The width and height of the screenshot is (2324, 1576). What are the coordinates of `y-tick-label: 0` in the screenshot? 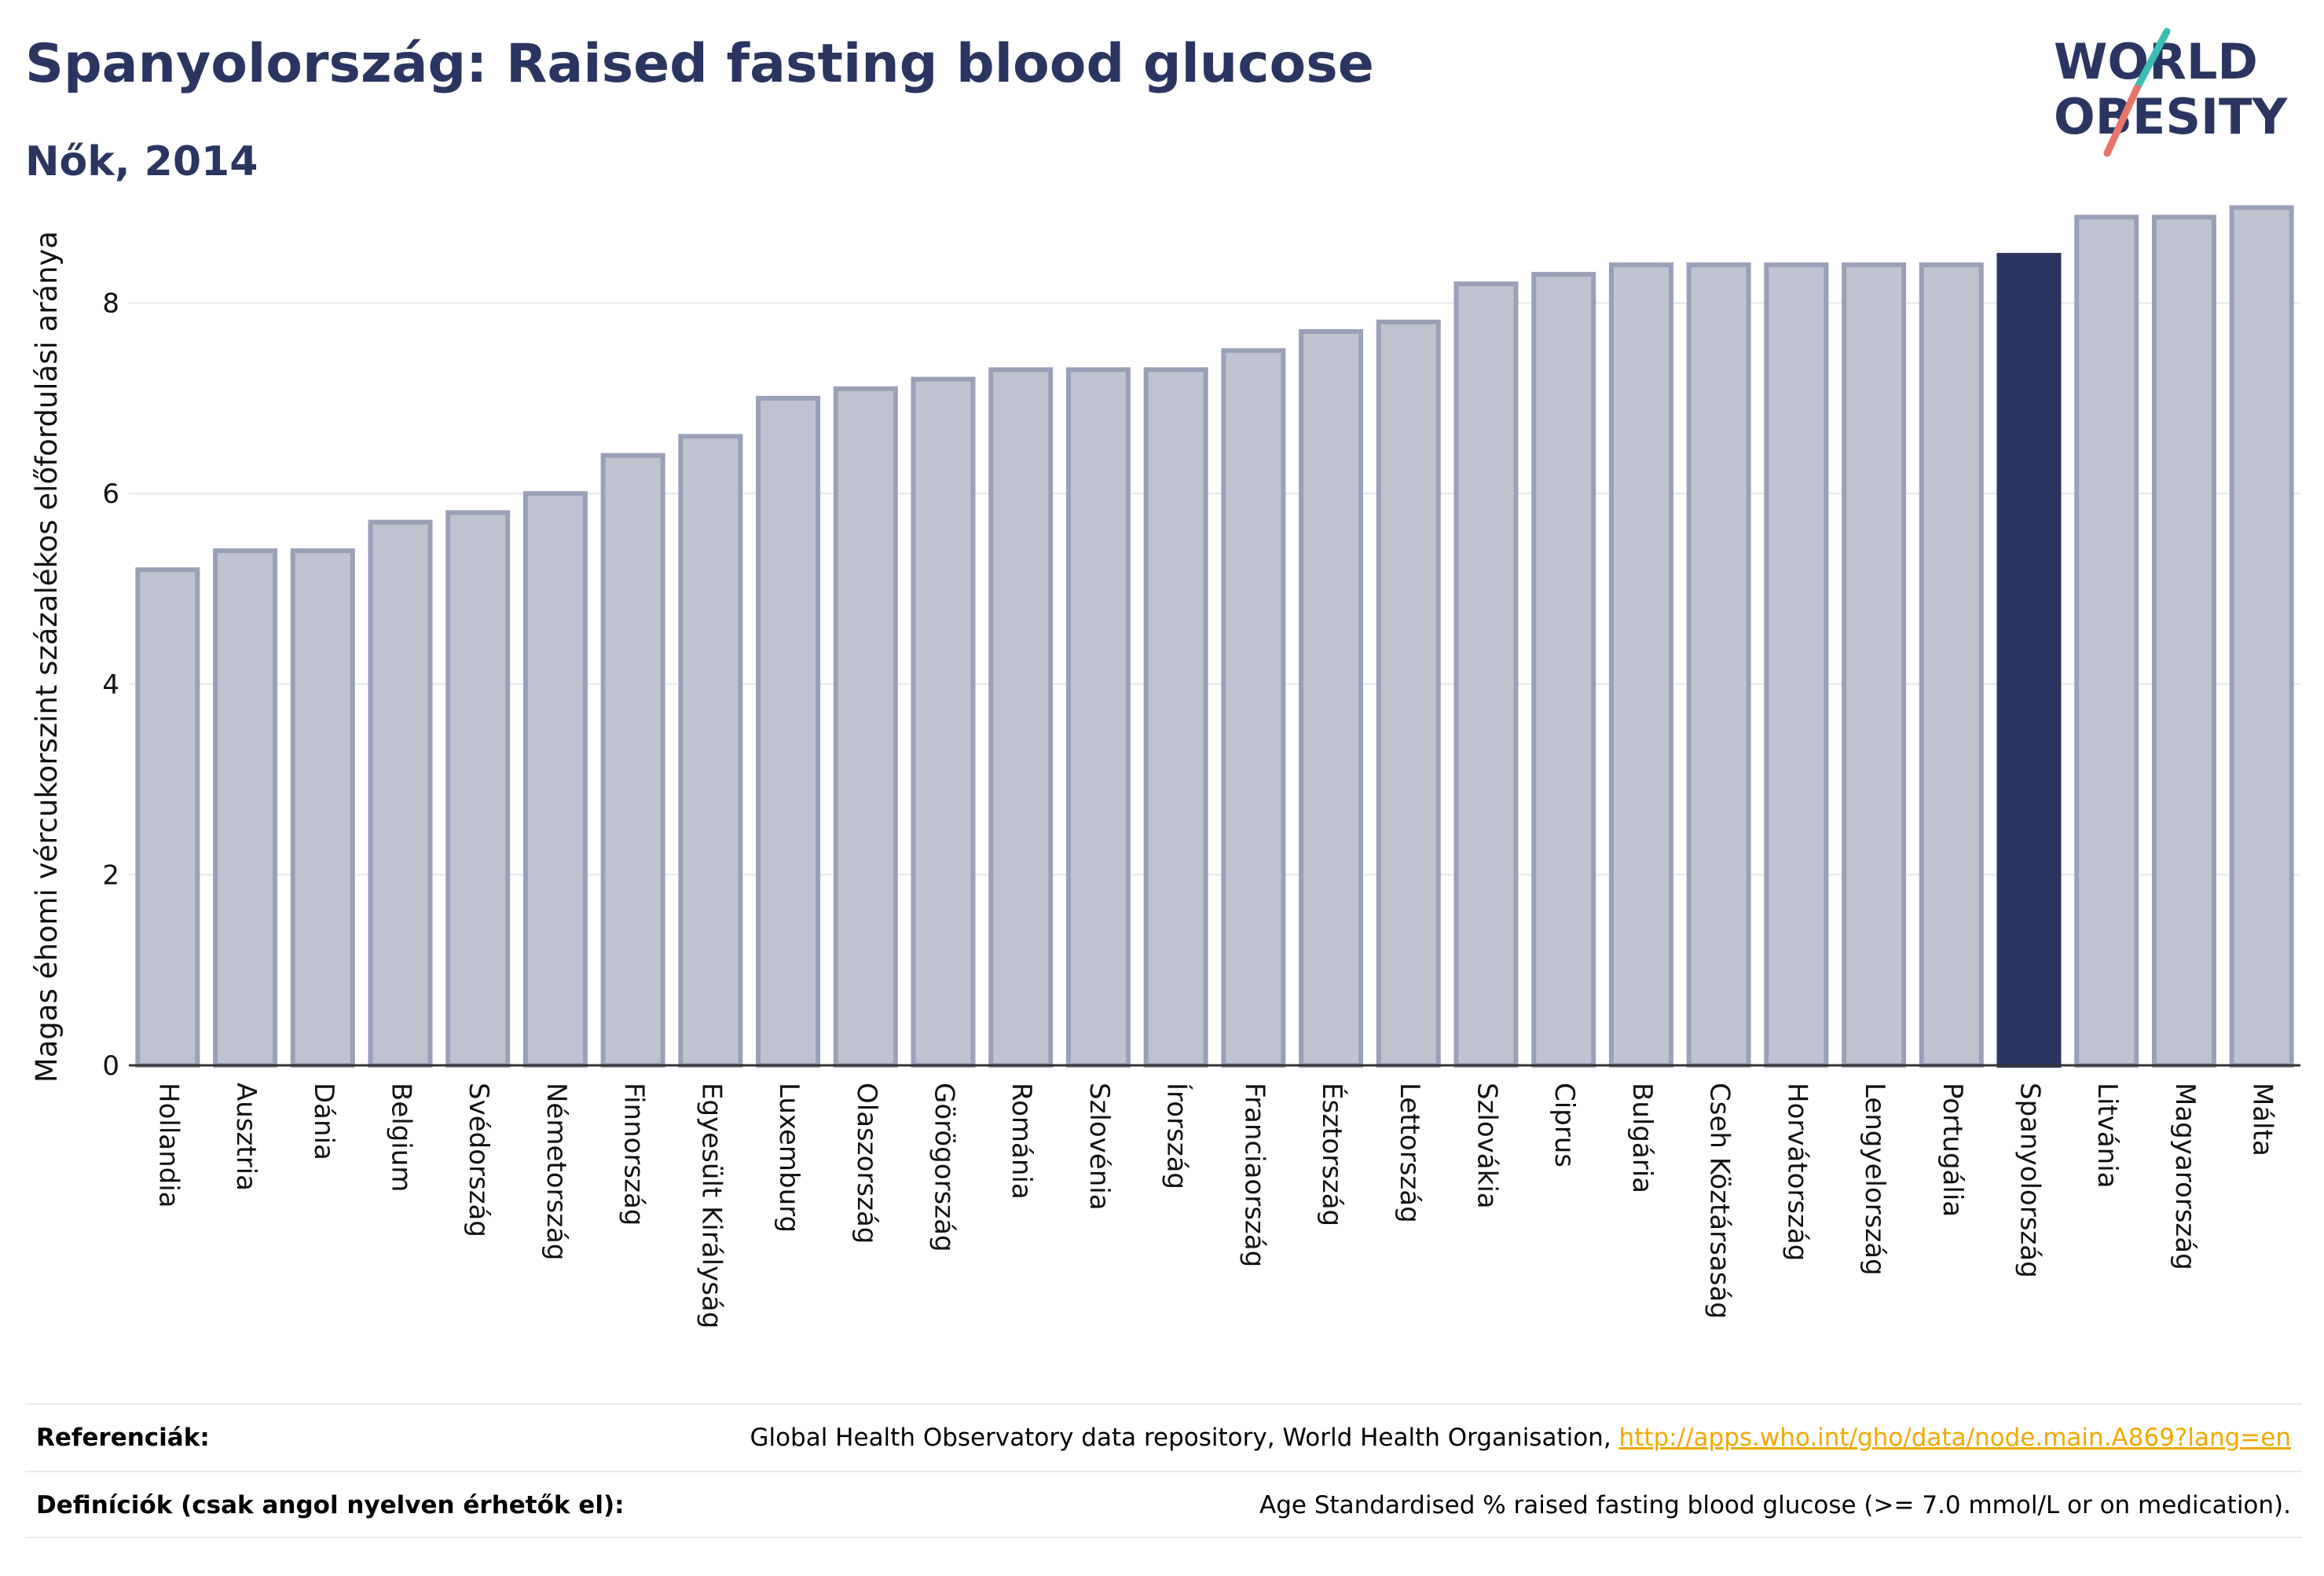 It's located at (110, 1066).